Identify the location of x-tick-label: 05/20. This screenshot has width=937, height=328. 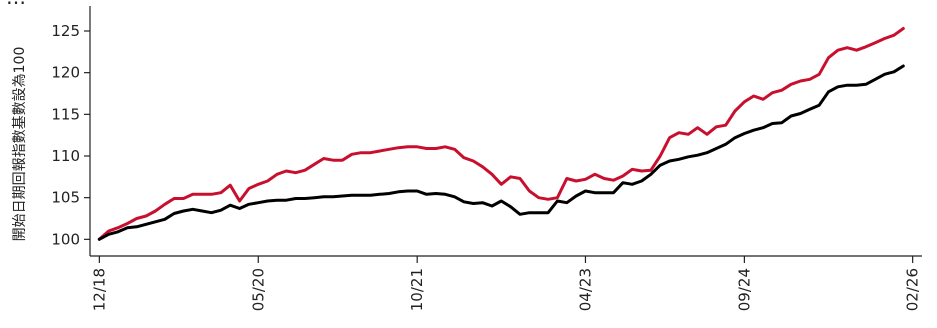
(258, 289).